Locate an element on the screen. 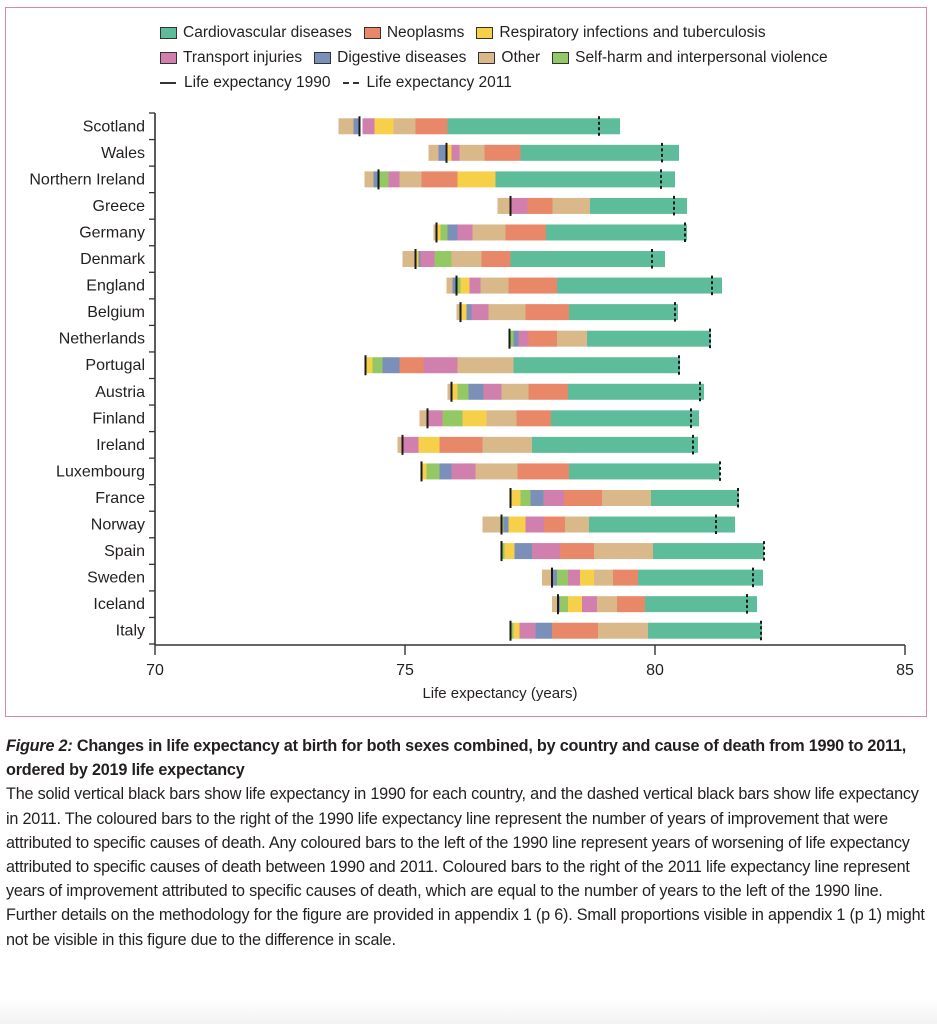 This screenshot has width=937, height=1024. legend-item-respiratory: Respiratory infections and tuberculosis is located at coordinates (621, 32).